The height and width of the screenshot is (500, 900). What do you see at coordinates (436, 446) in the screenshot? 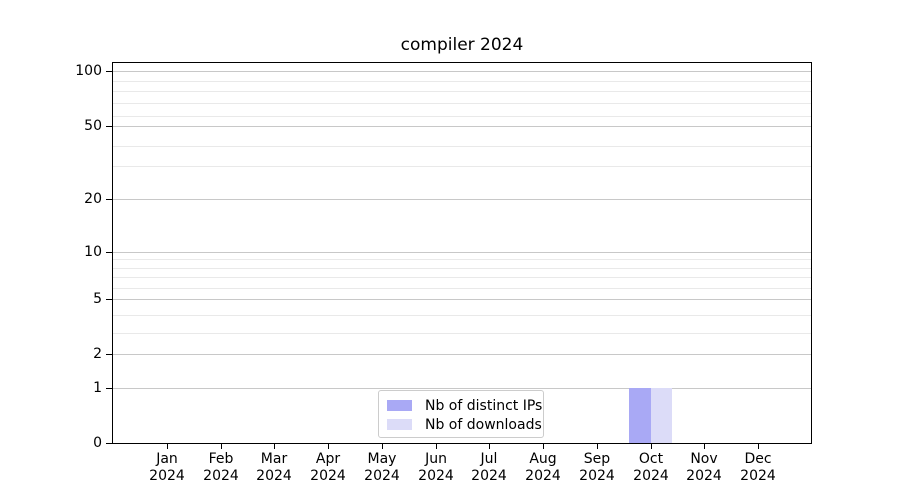
I see `x-tick-mark-jun-2024` at bounding box center [436, 446].